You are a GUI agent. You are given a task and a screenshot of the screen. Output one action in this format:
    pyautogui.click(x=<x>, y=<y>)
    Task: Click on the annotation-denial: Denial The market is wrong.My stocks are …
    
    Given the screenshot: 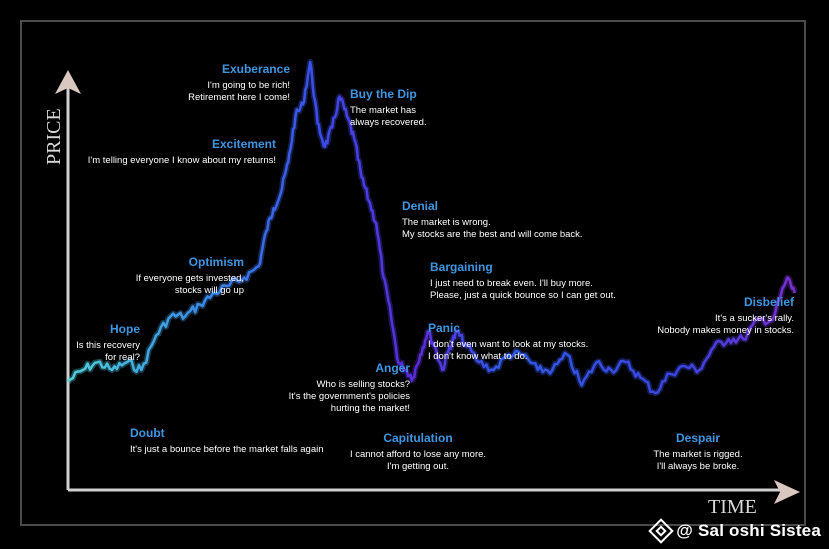 What is the action you would take?
    pyautogui.click(x=492, y=219)
    